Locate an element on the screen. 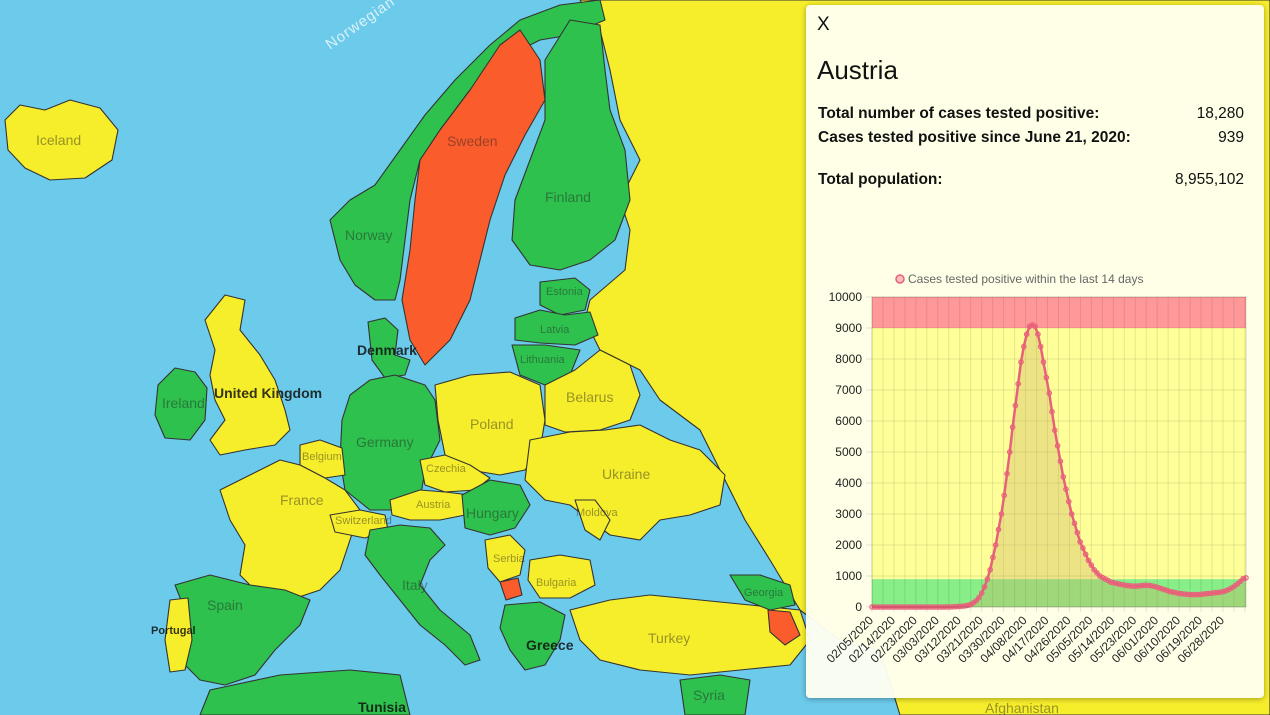 The image size is (1270, 715). country-sweden is located at coordinates (473, 197).